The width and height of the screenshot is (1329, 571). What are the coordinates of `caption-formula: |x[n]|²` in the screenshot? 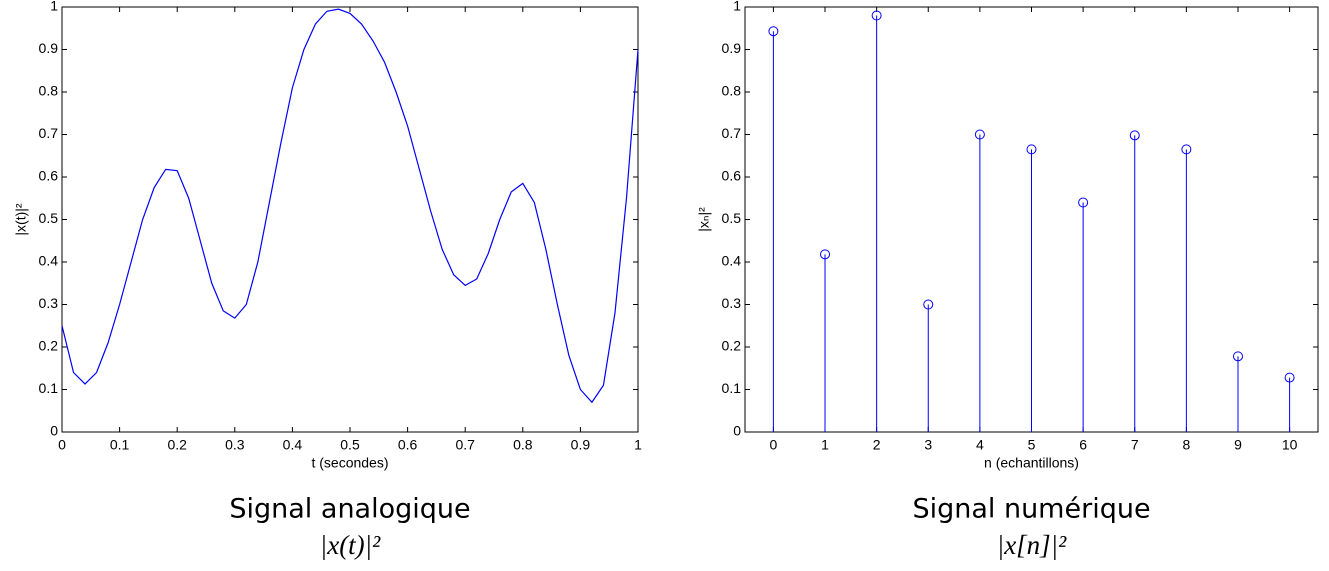 It's located at (1032, 545).